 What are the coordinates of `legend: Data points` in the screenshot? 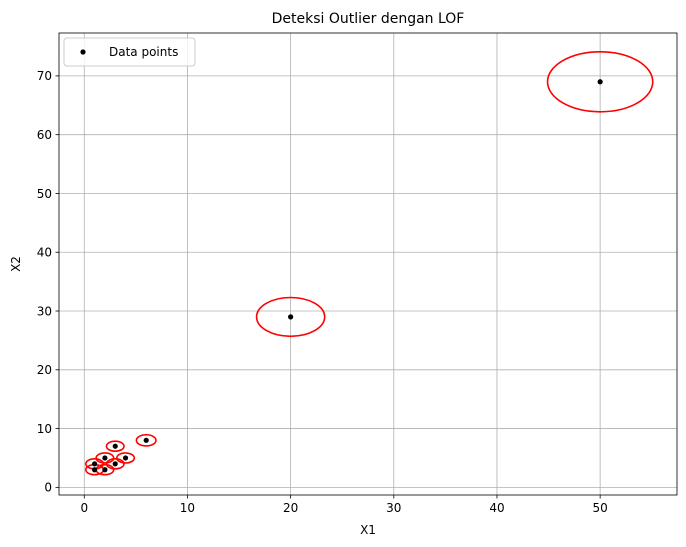 It's located at (129, 52).